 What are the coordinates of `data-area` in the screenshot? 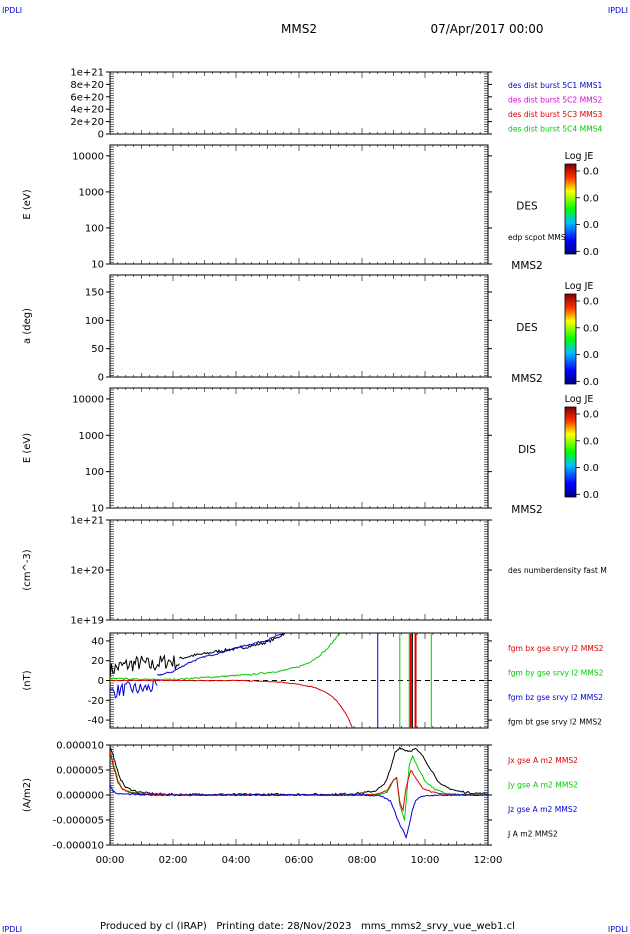 It's located at (271, 680).